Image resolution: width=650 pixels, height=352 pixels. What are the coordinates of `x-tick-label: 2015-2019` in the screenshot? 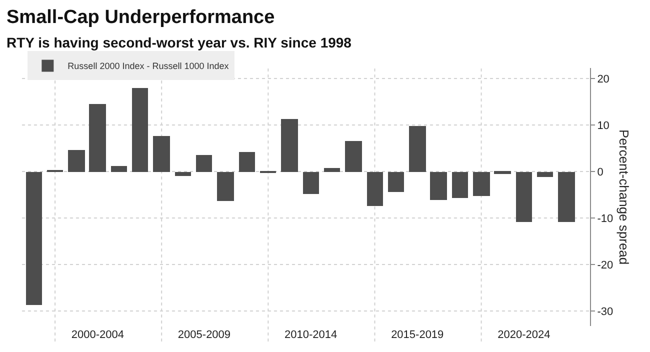 It's located at (417, 335).